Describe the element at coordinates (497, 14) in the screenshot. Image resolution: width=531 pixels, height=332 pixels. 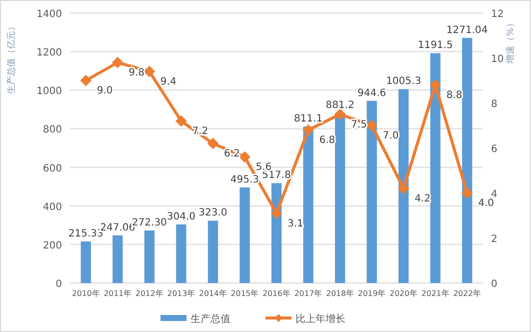
I see `y2-tick-label: 12` at that location.